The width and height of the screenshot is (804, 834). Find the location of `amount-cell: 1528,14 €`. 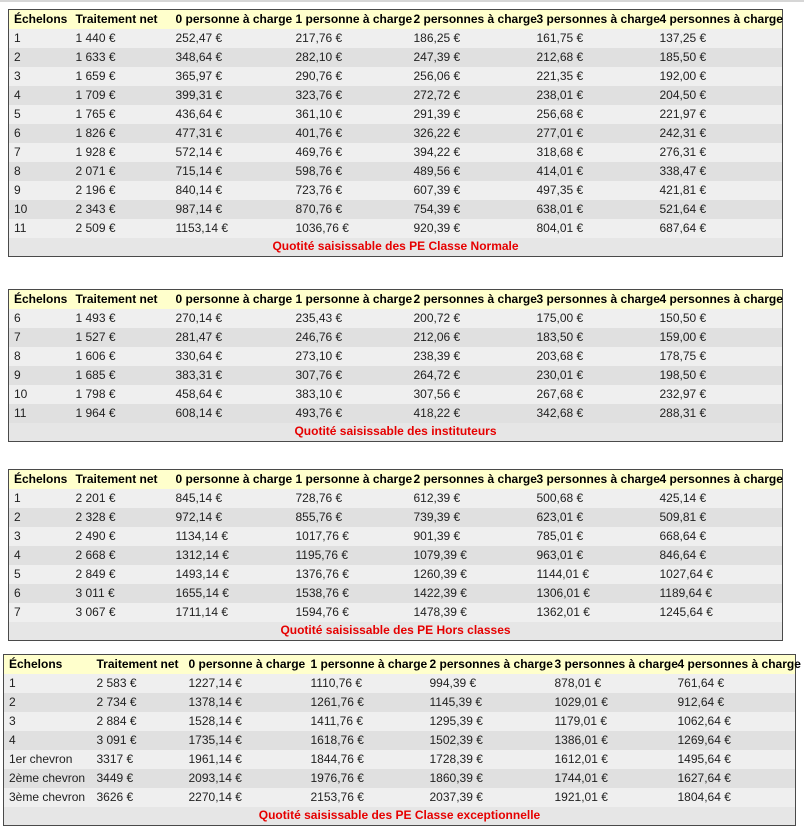

amount-cell: 1528,14 € is located at coordinates (244, 721).